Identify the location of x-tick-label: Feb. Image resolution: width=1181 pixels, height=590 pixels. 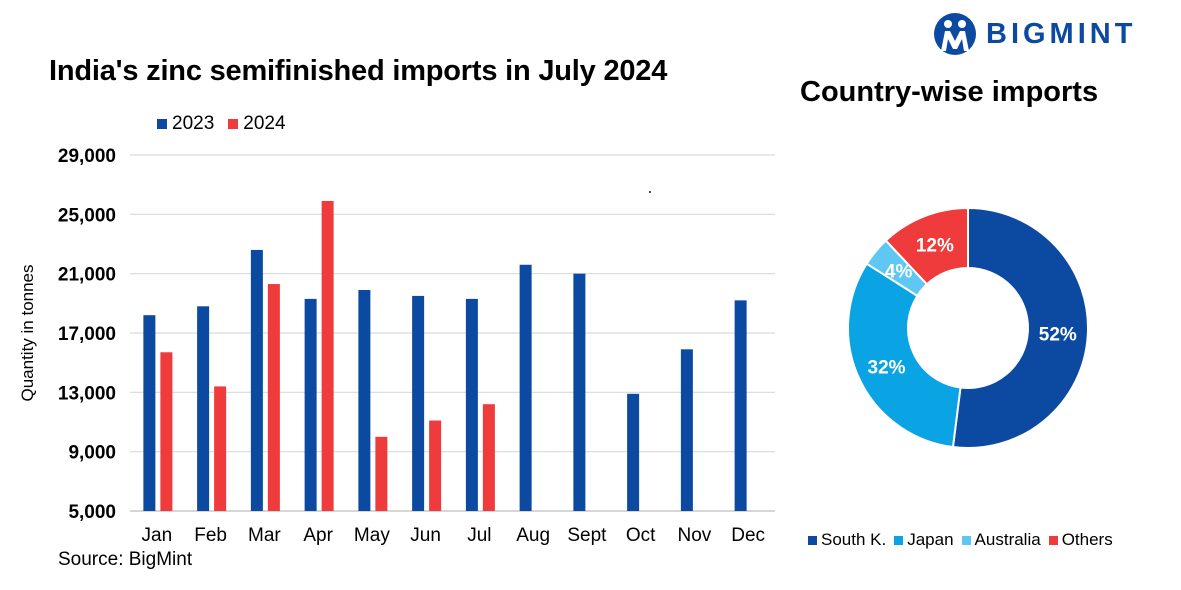
(210, 535).